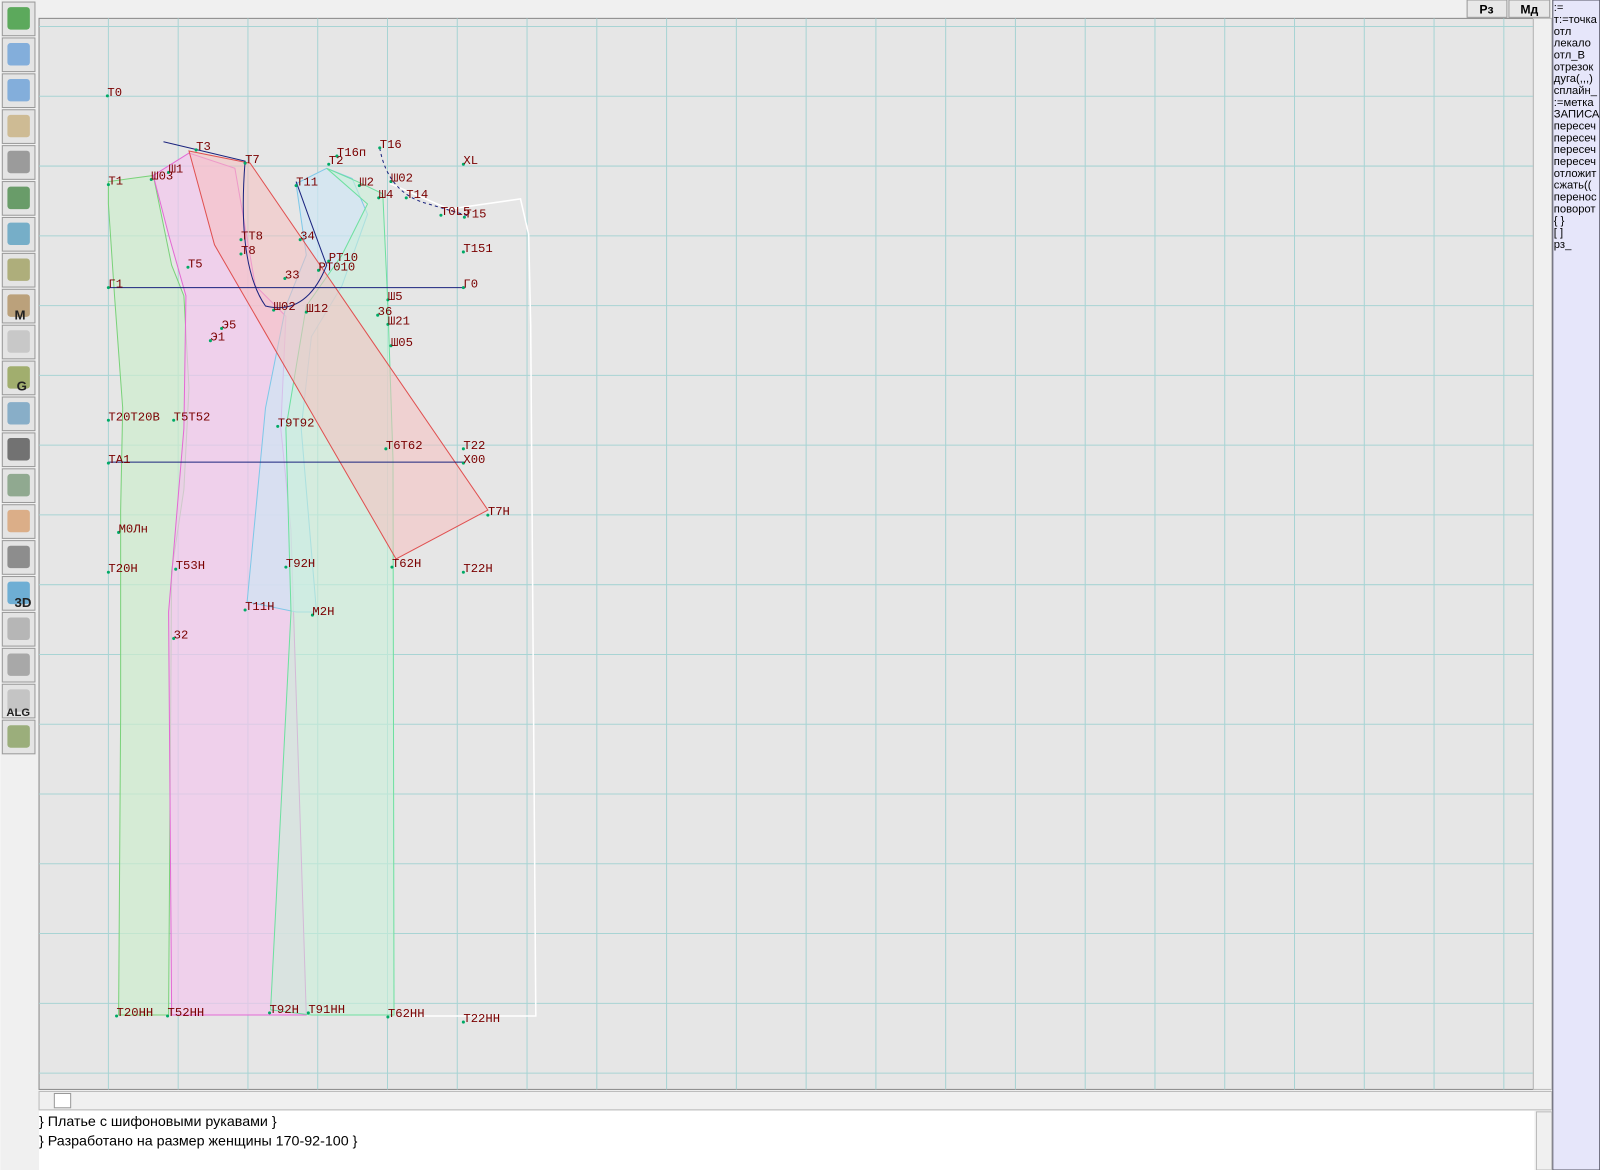 Image resolution: width=1600 pixels, height=1170 pixels. What do you see at coordinates (307, 183) in the screenshot?
I see `point-label: Т11` at bounding box center [307, 183].